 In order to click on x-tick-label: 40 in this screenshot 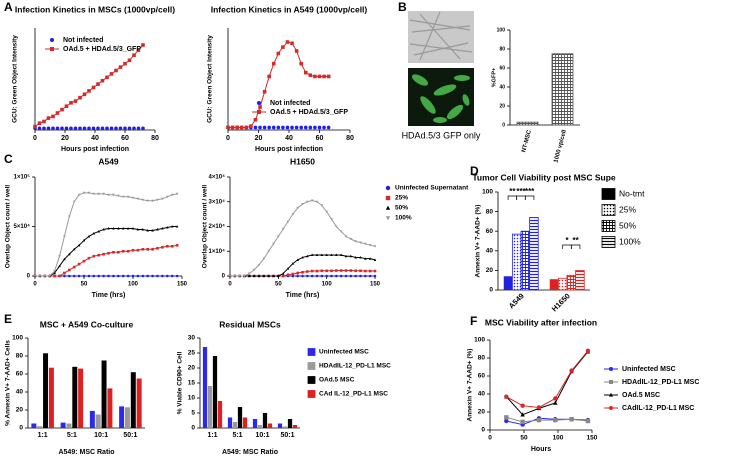, I will do `click(289, 138)`.